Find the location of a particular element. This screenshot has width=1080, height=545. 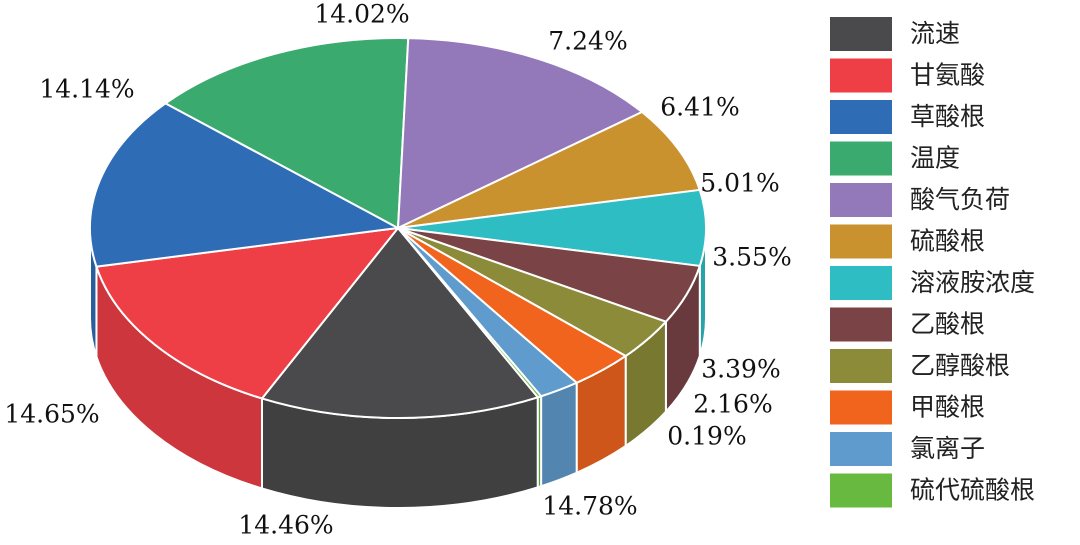

slice-label-8: 5.01% is located at coordinates (739, 183).